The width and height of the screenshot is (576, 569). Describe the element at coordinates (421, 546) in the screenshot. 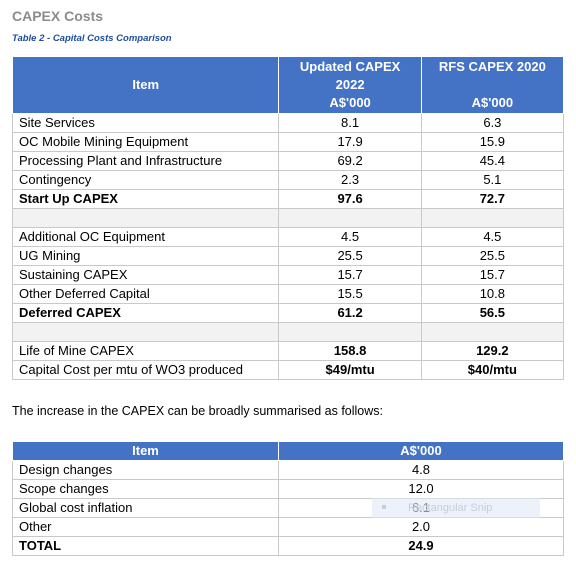

I see `row-value: 24.9` at that location.